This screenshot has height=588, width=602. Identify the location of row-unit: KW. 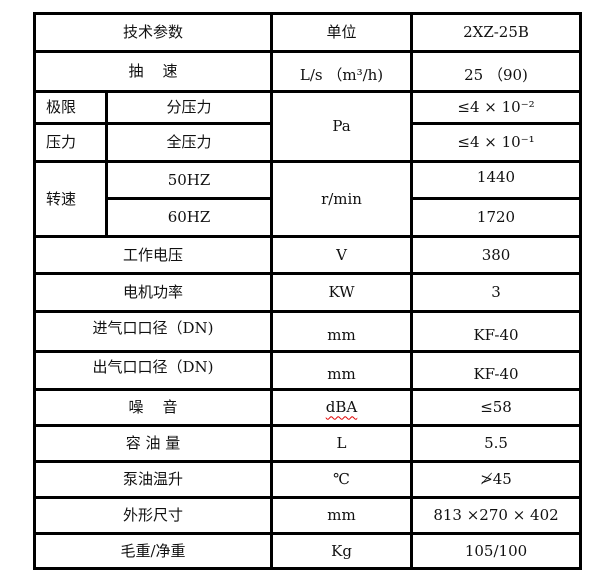
(342, 292).